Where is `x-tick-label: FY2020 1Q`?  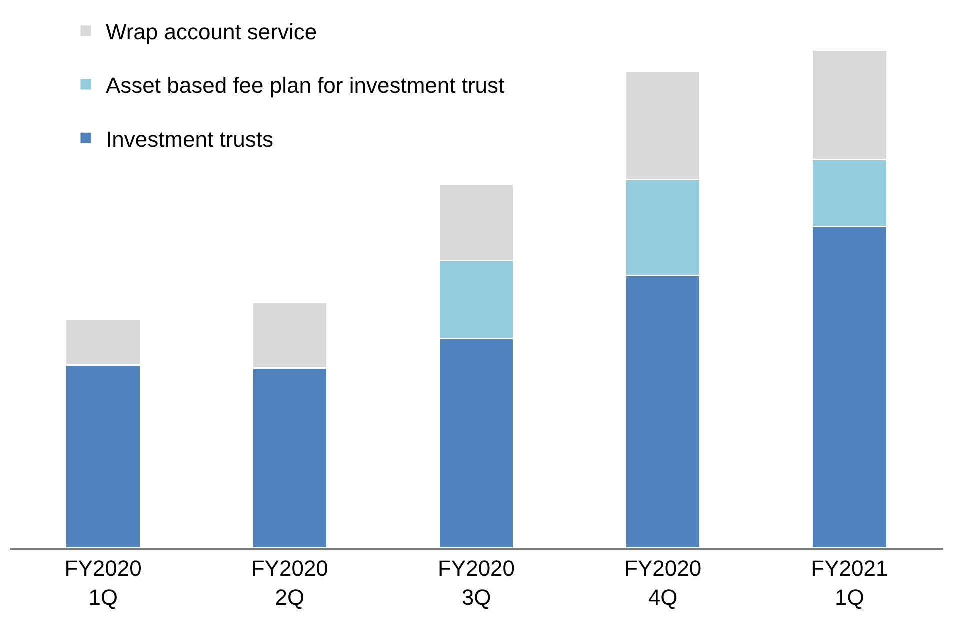
x-tick-label: FY2020 1Q is located at coordinates (103, 583).